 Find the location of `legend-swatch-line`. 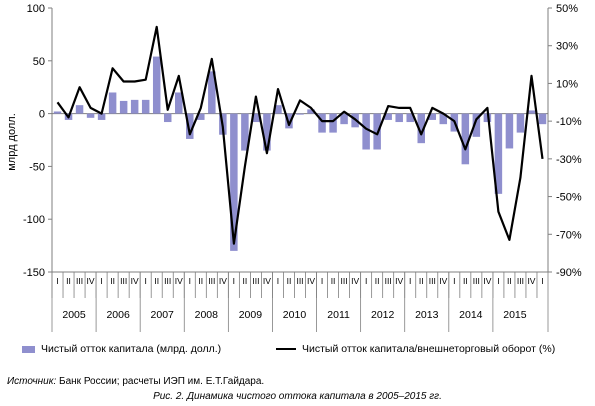

legend-swatch-line is located at coordinates (286, 349).